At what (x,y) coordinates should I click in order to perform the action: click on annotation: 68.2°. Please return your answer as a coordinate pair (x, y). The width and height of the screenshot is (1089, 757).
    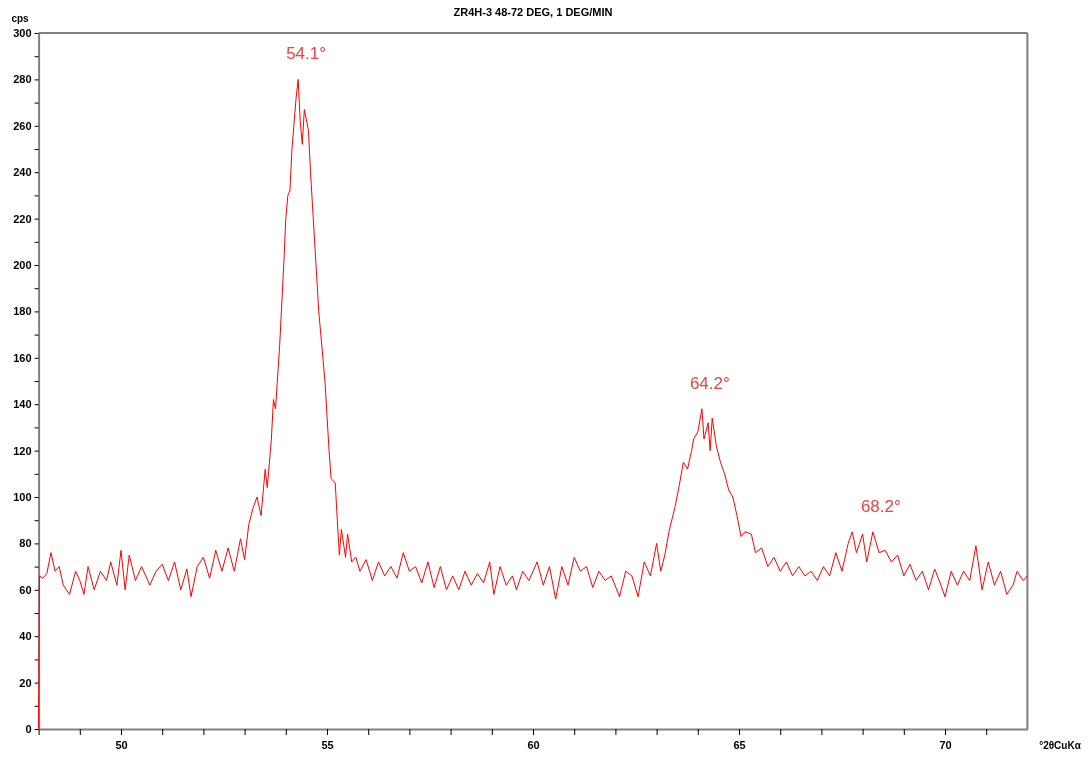
    Looking at the image, I should click on (880, 506).